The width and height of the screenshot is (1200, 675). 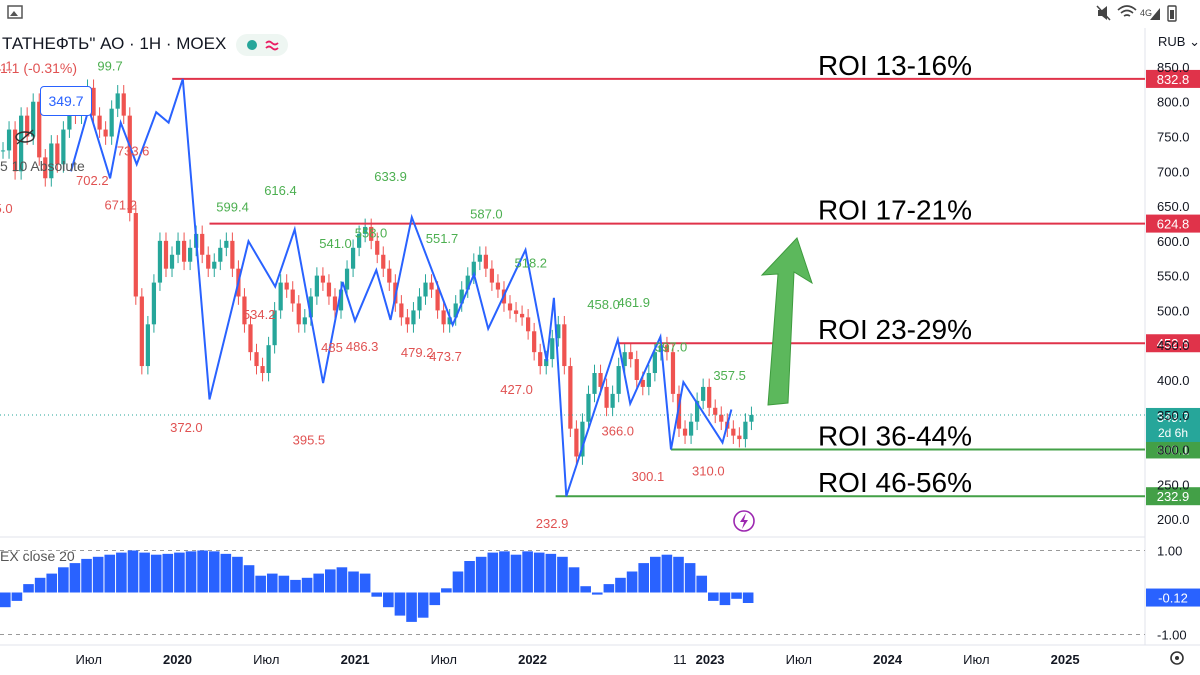 What do you see at coordinates (1173, 496) in the screenshot?
I see `level-price-label: 232.9` at bounding box center [1173, 496].